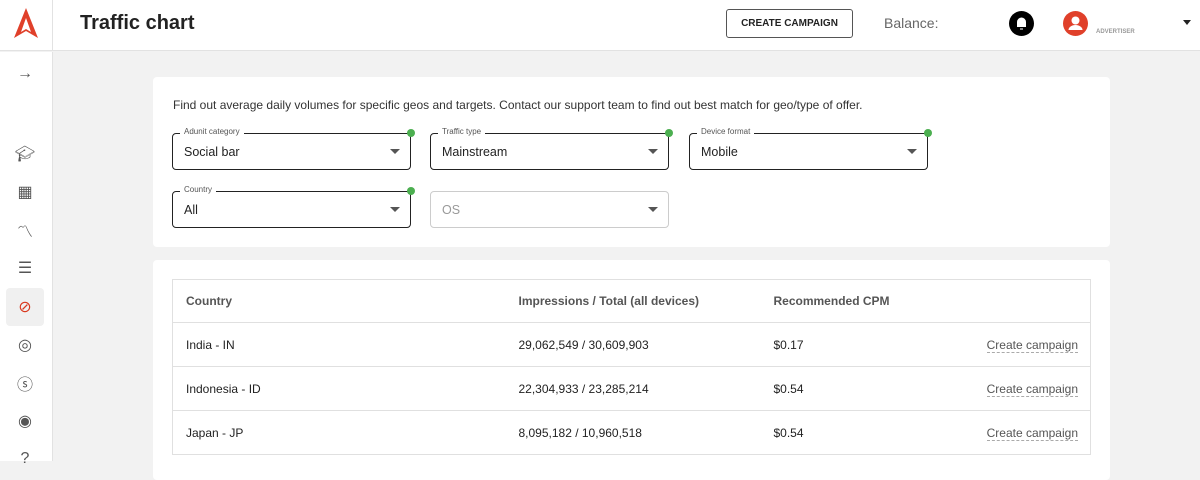 The height and width of the screenshot is (480, 1200). What do you see at coordinates (847, 344) in the screenshot?
I see `cpm-cell: $0.17` at bounding box center [847, 344].